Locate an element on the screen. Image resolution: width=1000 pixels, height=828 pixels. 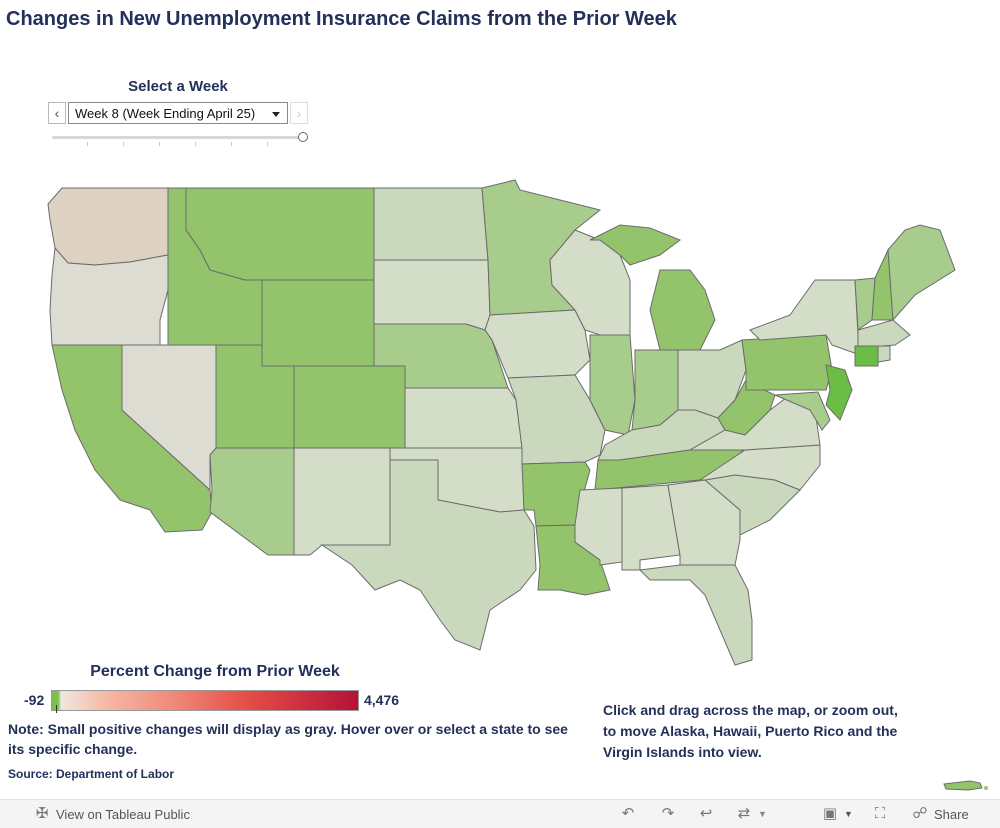
fullscreen-button: ⛶ is located at coordinates (880, 814).